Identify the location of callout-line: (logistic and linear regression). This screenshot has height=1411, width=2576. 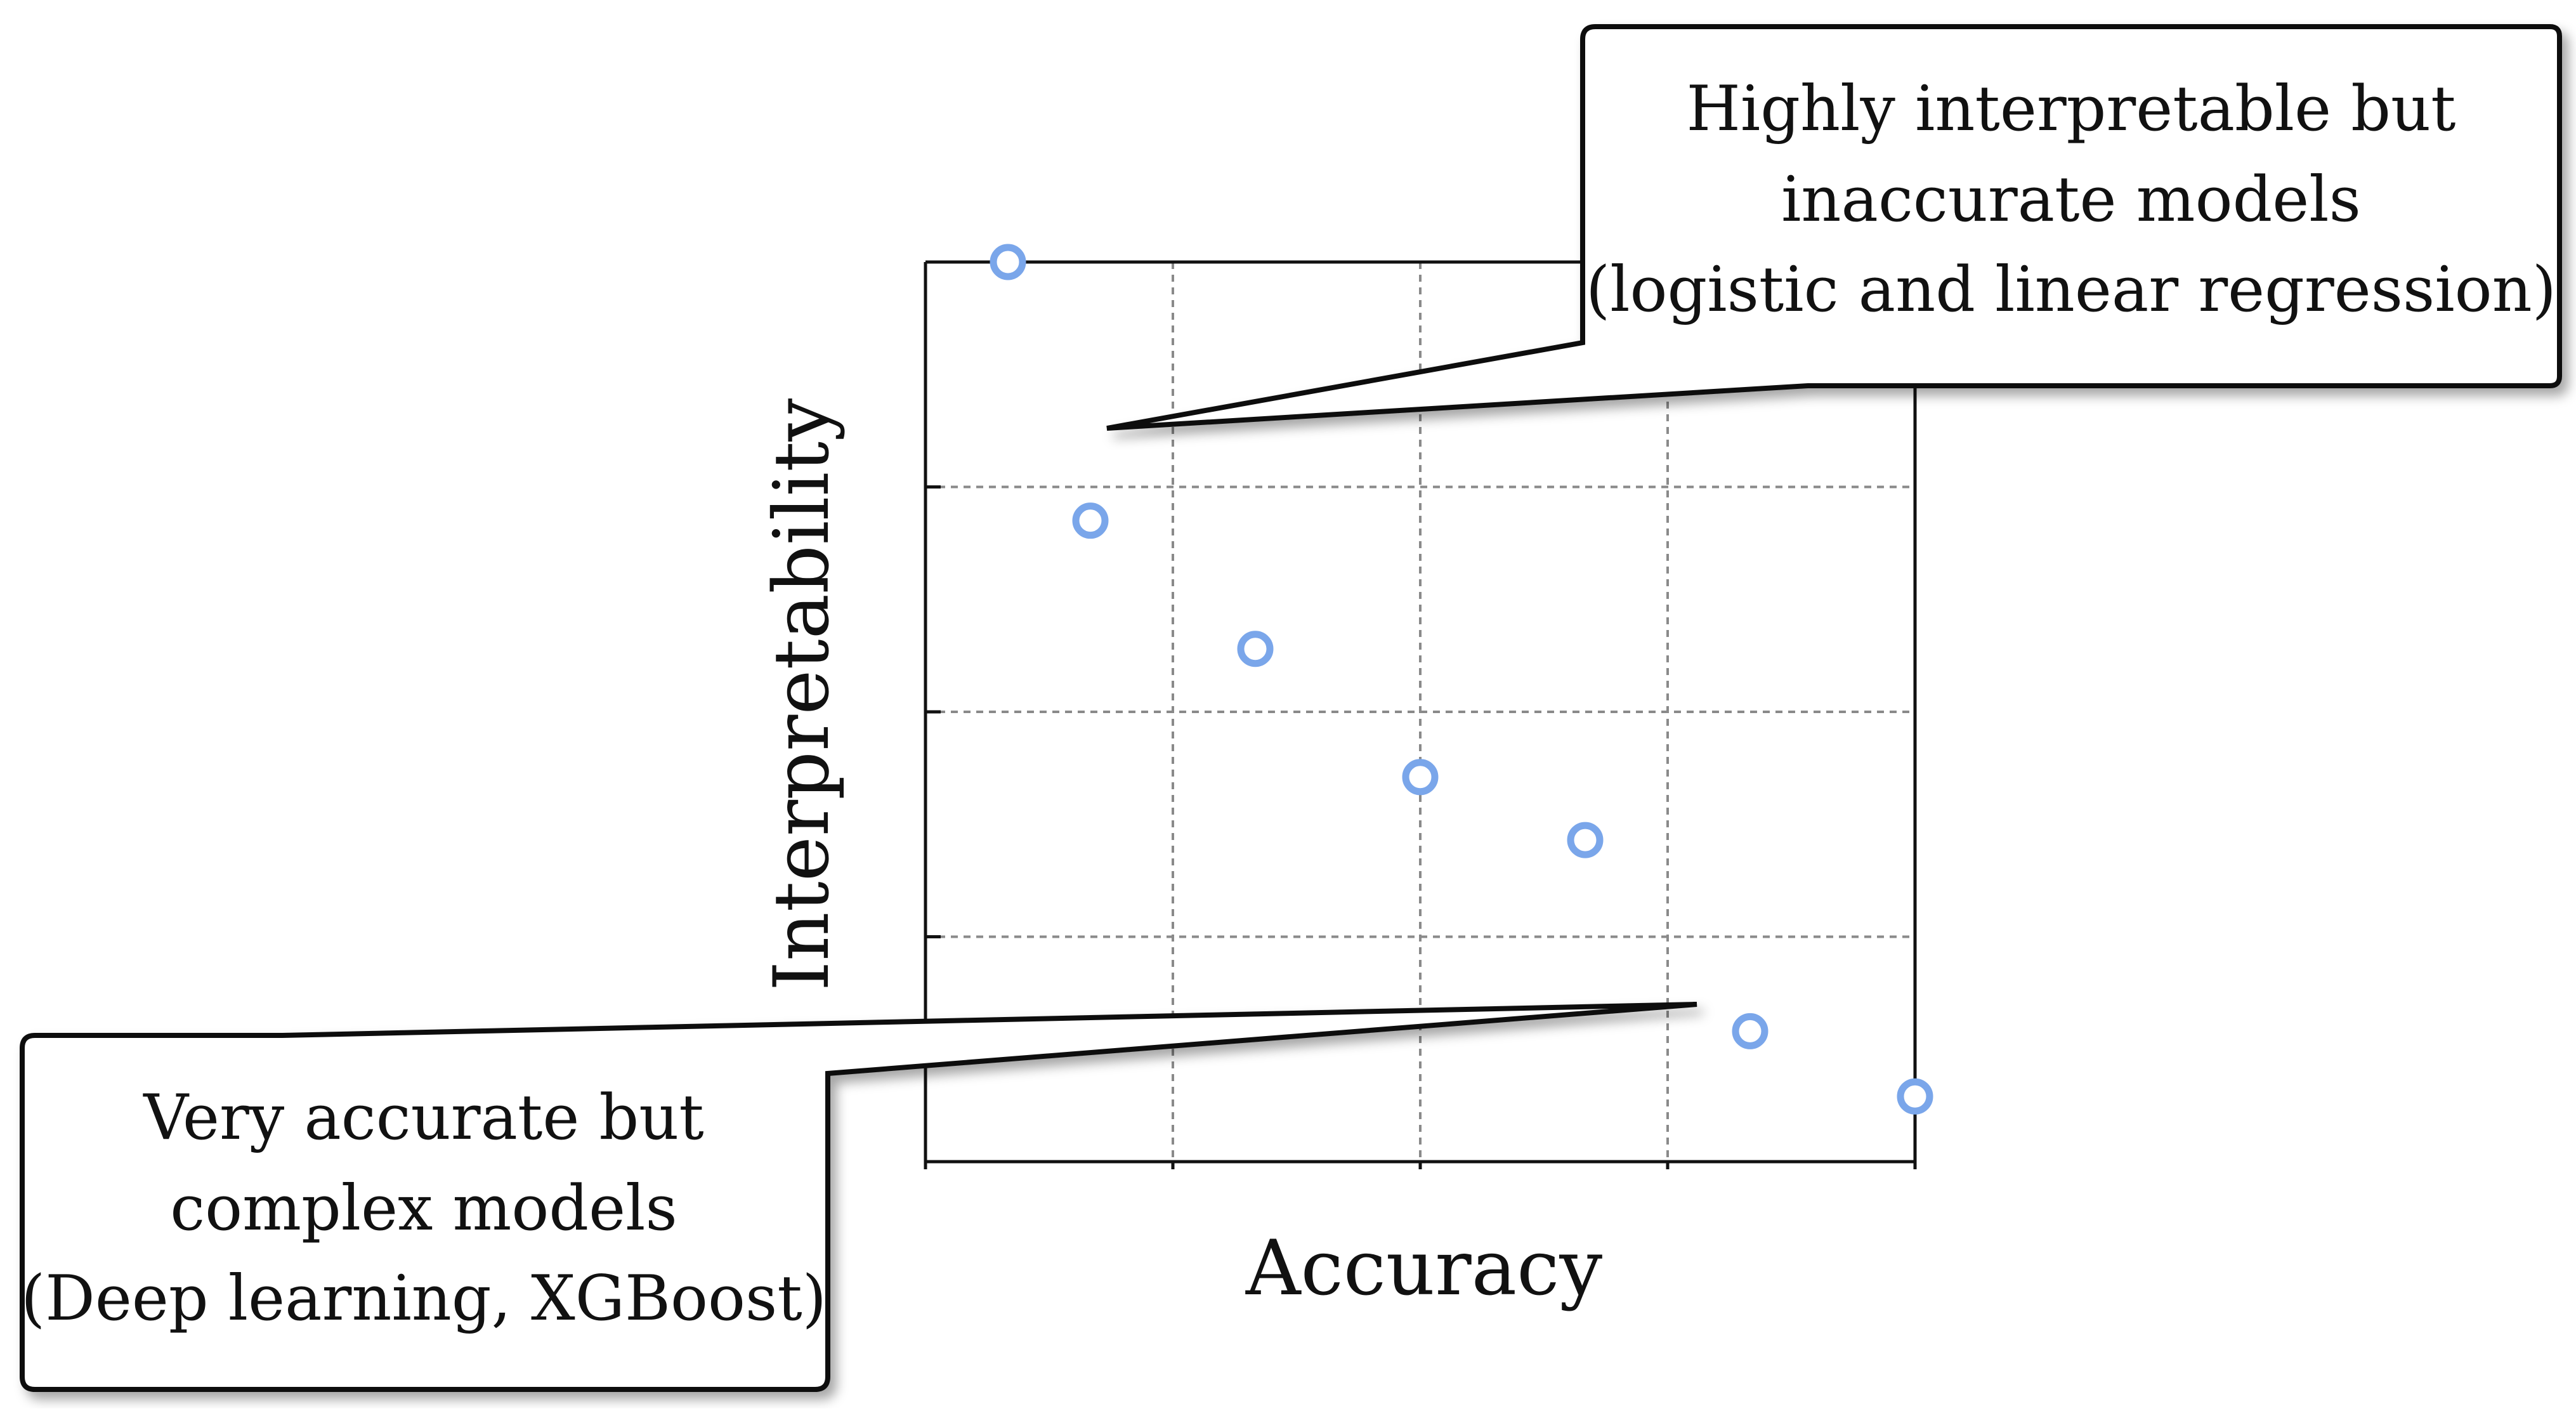
(2071, 290).